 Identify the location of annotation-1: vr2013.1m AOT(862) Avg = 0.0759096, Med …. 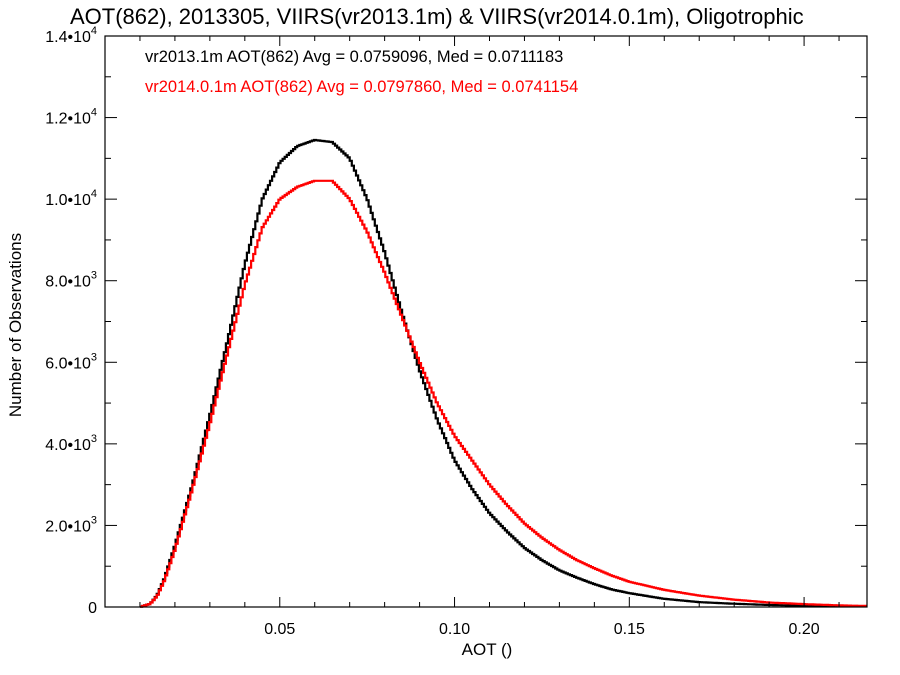
(354, 57).